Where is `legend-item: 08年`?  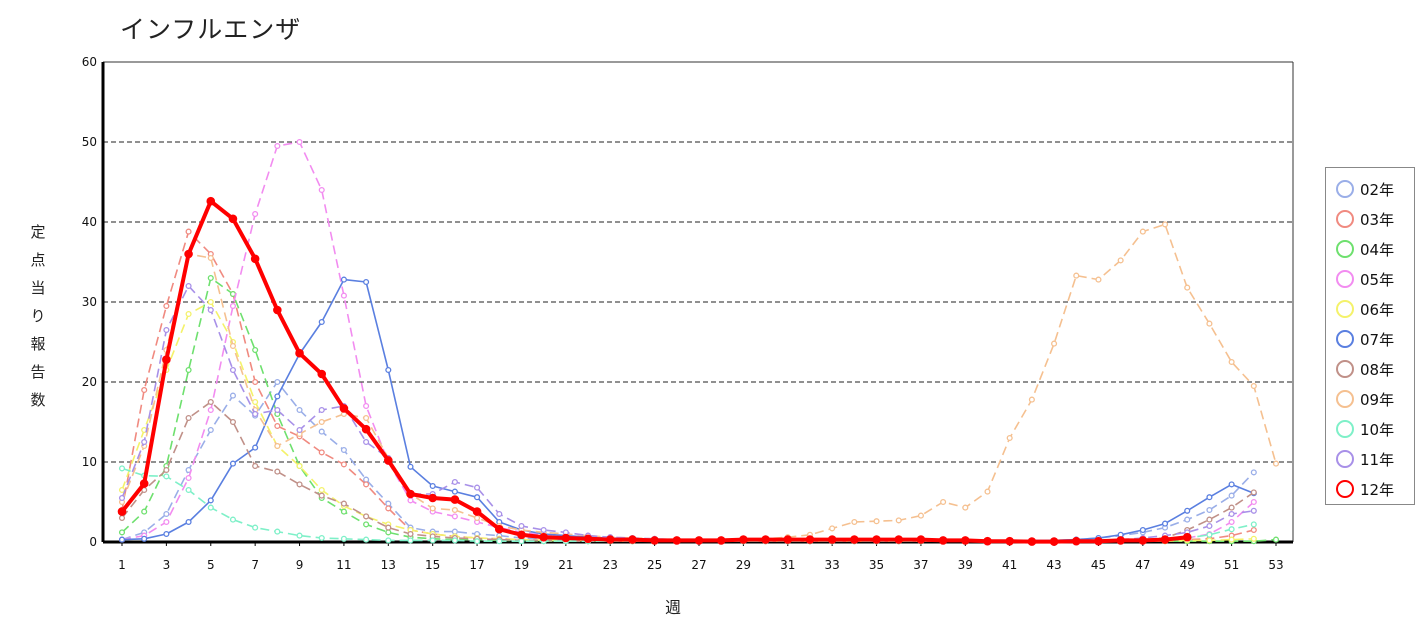
legend-item: 08年 is located at coordinates (1365, 369).